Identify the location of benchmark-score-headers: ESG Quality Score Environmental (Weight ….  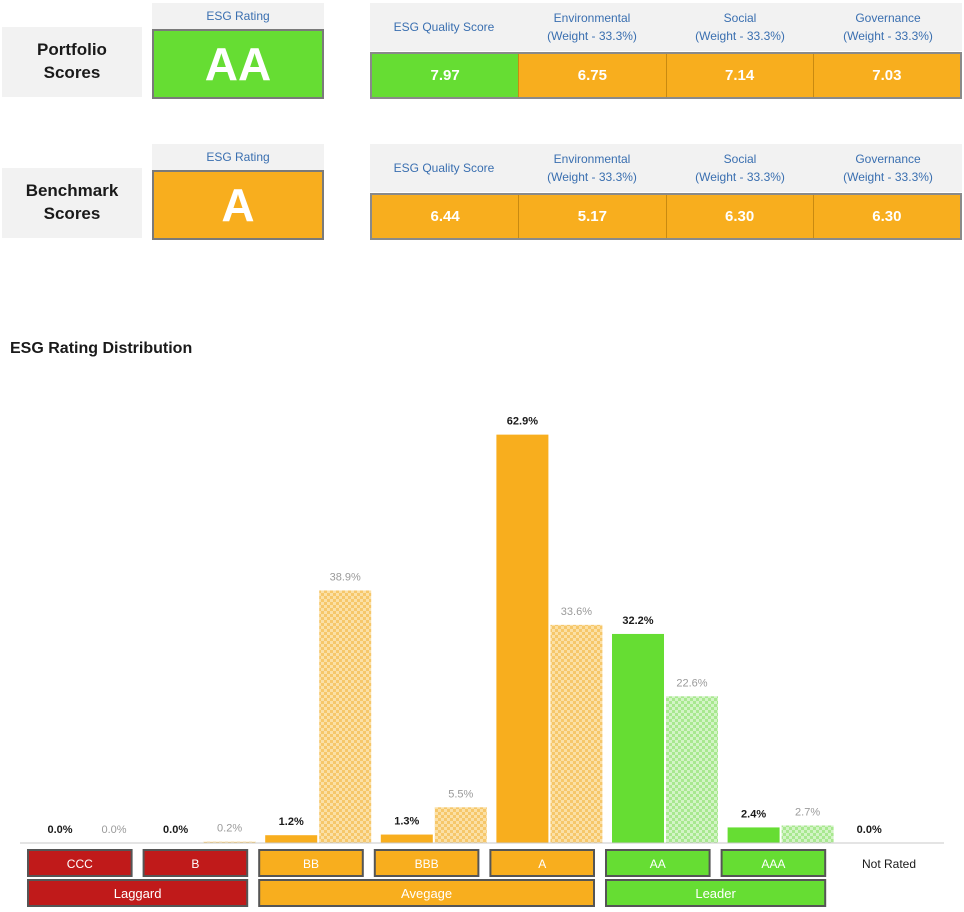
(666, 168).